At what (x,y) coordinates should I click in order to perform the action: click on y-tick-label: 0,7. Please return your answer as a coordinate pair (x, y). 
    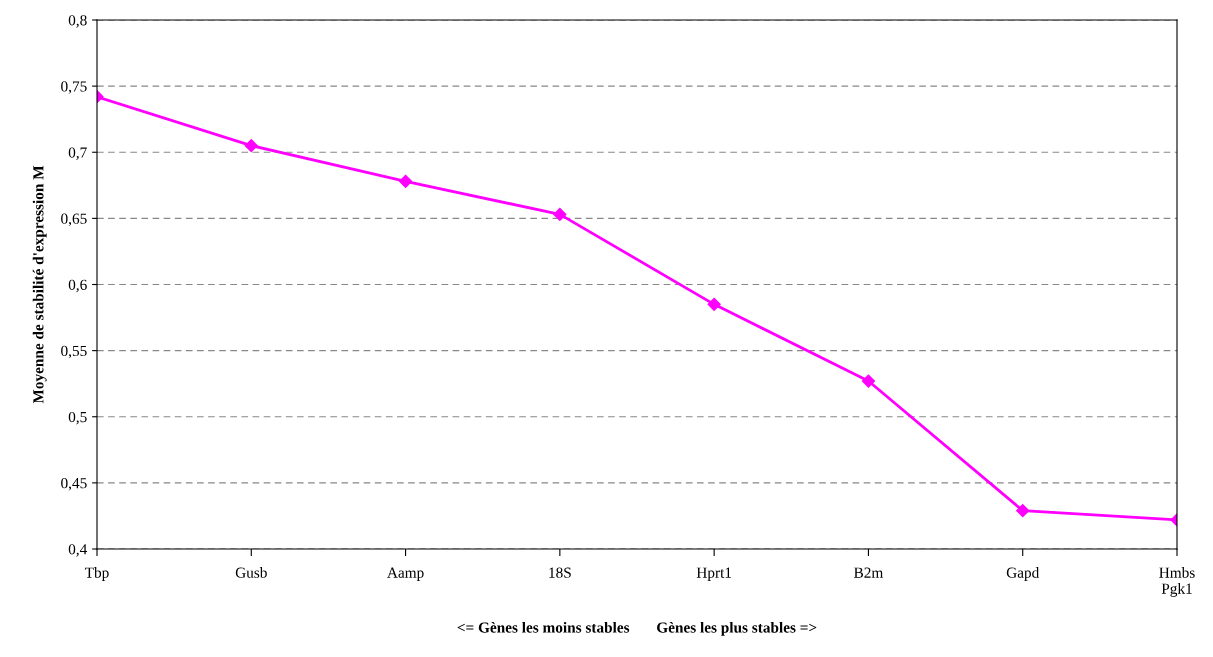
    Looking at the image, I should click on (77, 153).